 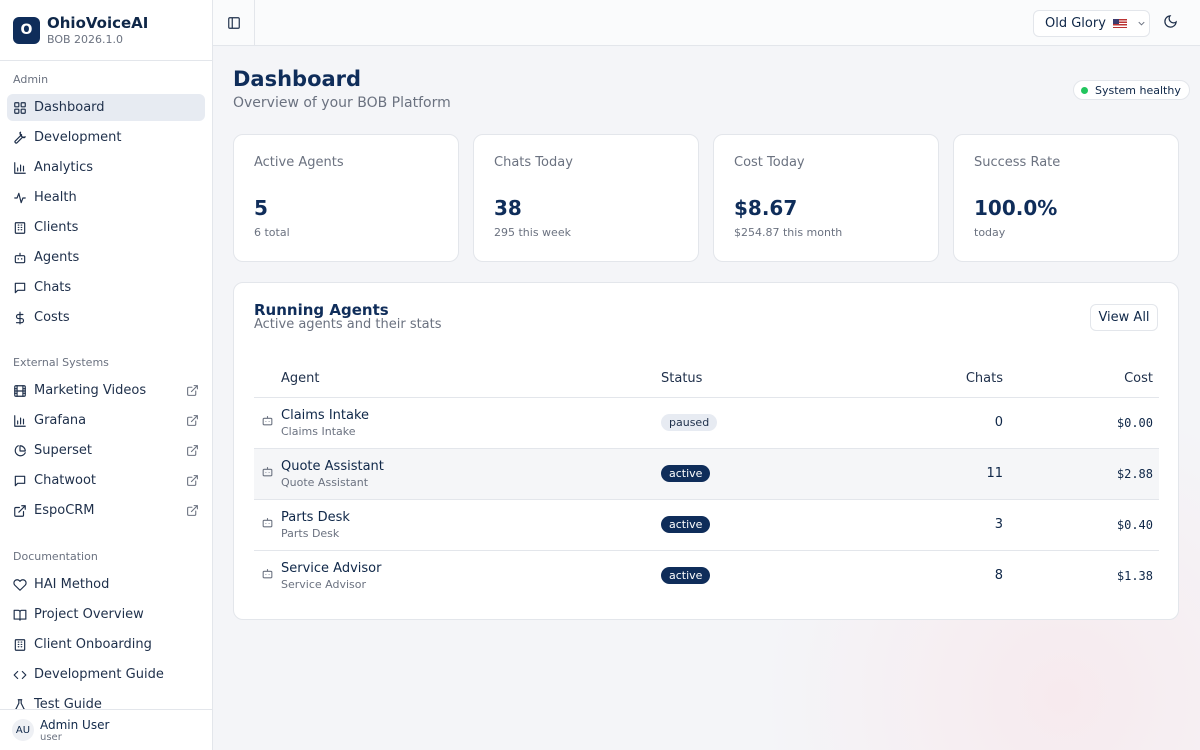 What do you see at coordinates (106, 510) in the screenshot?
I see `sidebar-item-espocrm: EspoCRM` at bounding box center [106, 510].